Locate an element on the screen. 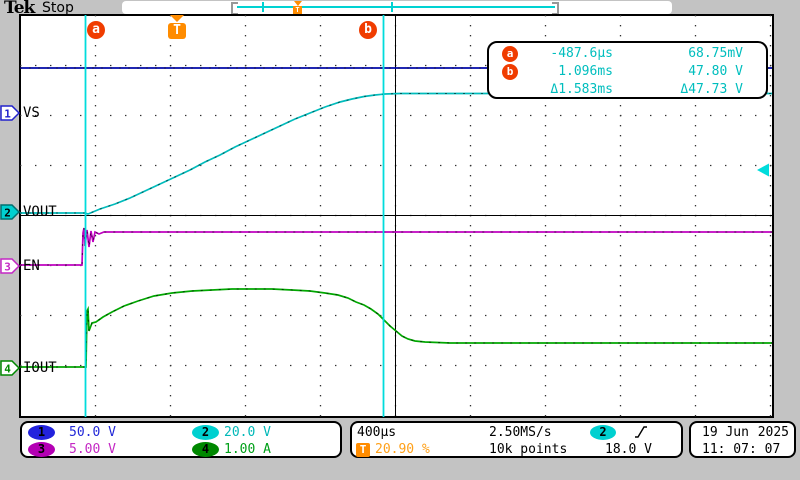  trigger-position-marker: T is located at coordinates (177, 27).